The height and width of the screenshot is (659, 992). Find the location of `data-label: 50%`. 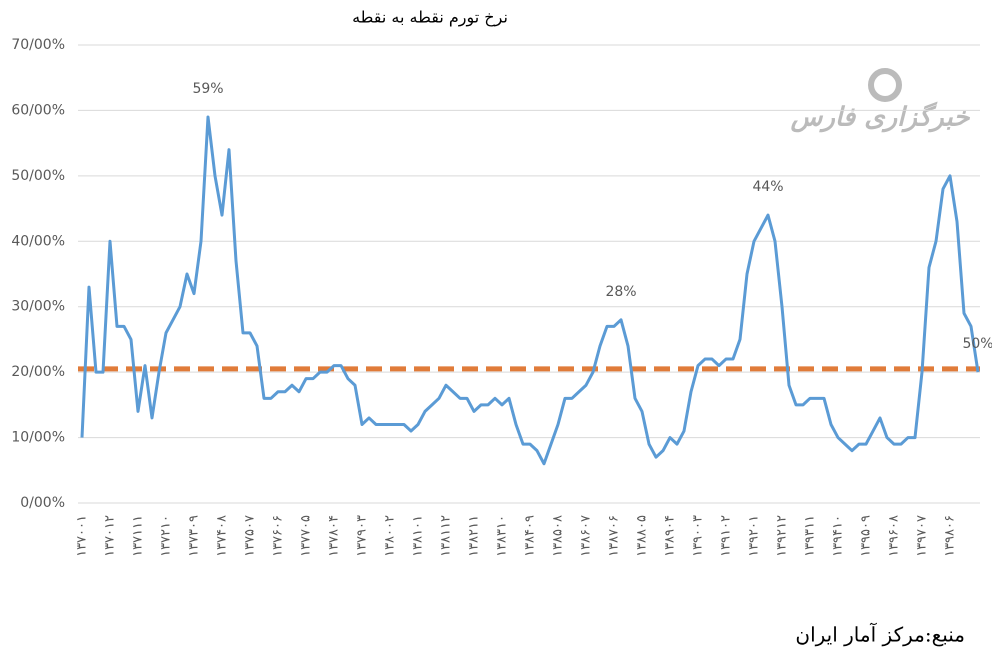

data-label: 50% is located at coordinates (977, 344).